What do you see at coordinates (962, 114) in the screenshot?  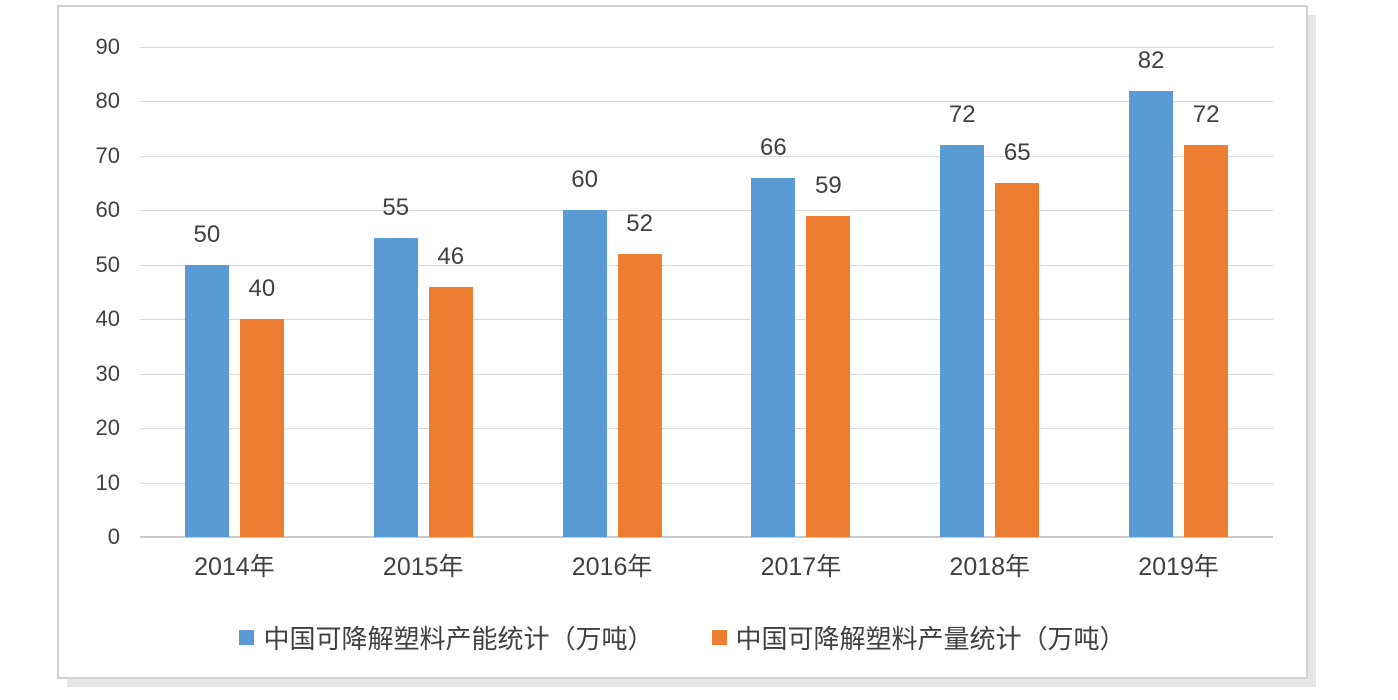 I see `bar-value-label-capacity-2018年: 72` at bounding box center [962, 114].